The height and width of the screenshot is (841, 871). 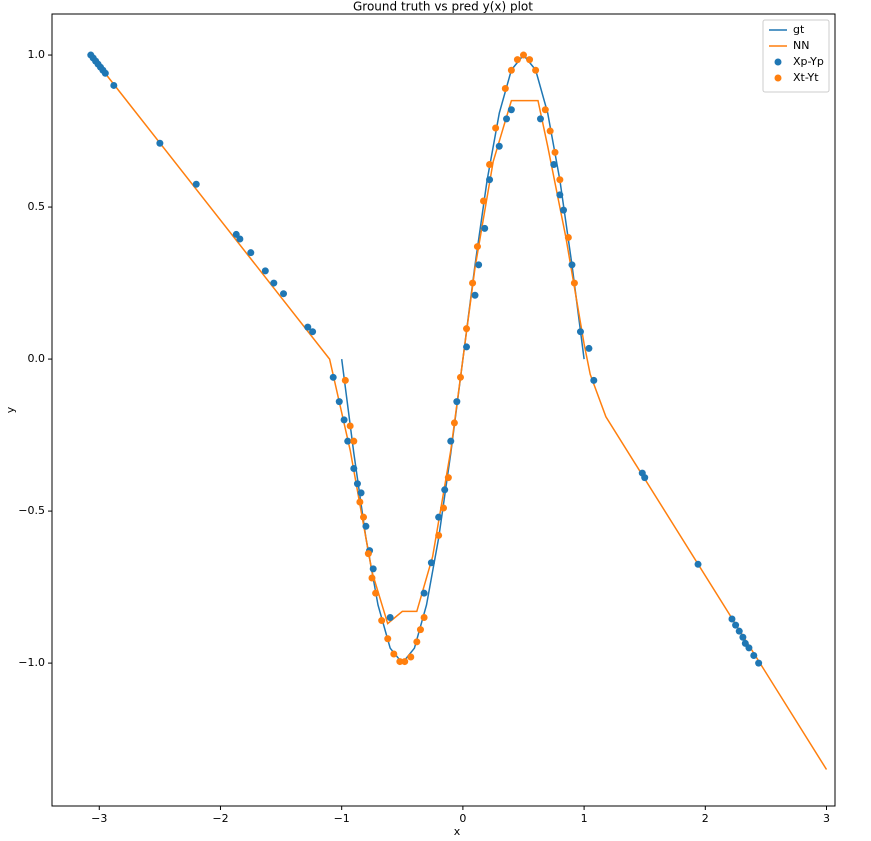 What do you see at coordinates (443, 7) in the screenshot?
I see `chart-title: Ground truth vs pred y(x) plot` at bounding box center [443, 7].